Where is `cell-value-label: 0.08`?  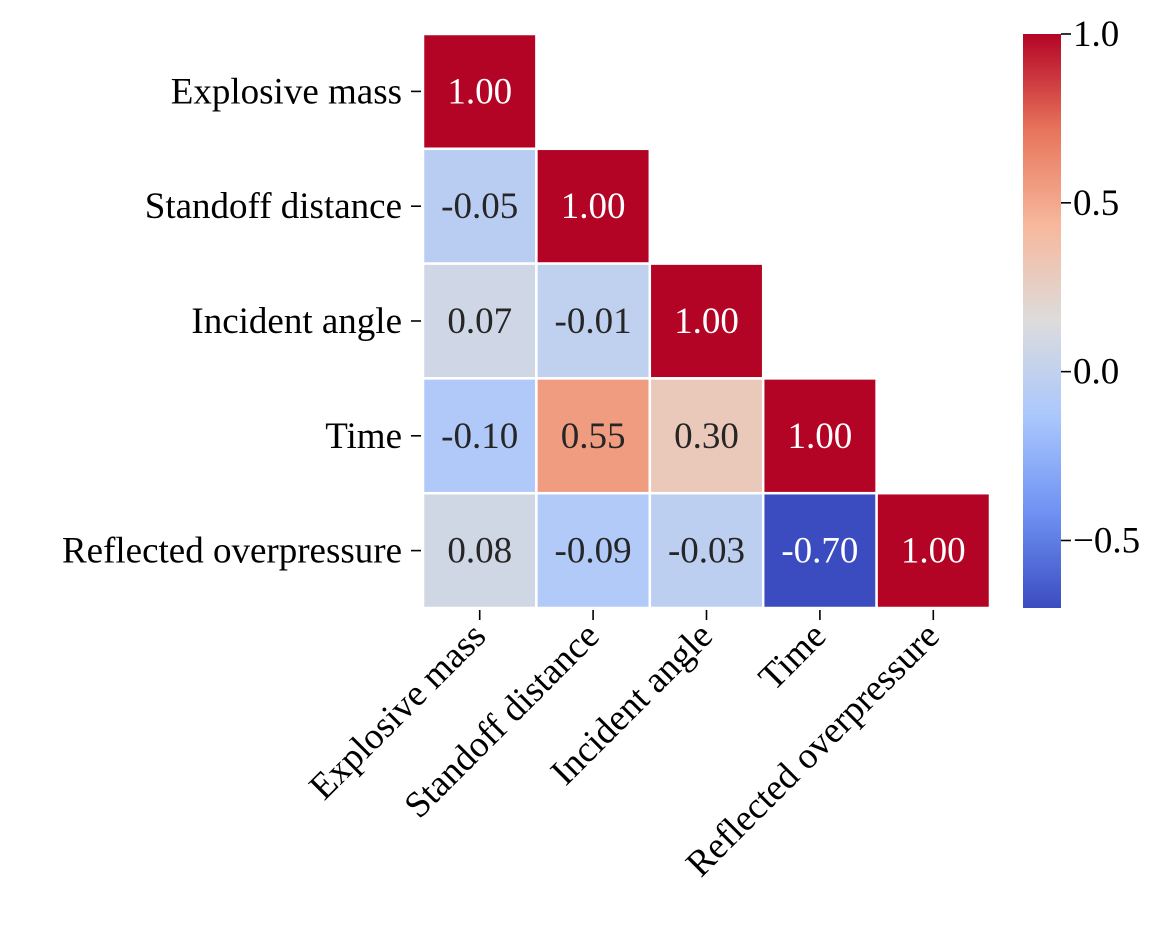 cell-value-label: 0.08 is located at coordinates (479, 551).